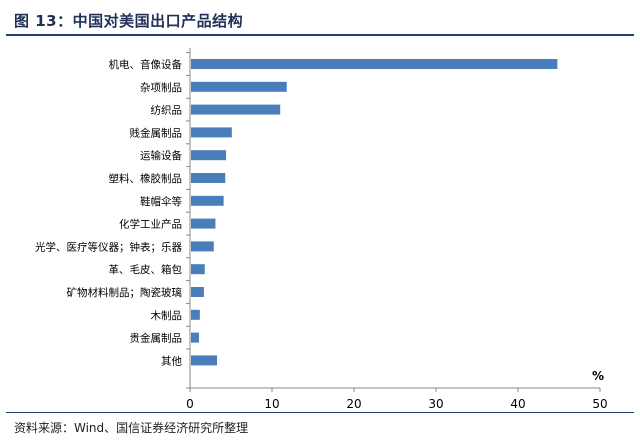 The image size is (640, 443). I want to click on category-label: 机电、音像设备, so click(146, 64).